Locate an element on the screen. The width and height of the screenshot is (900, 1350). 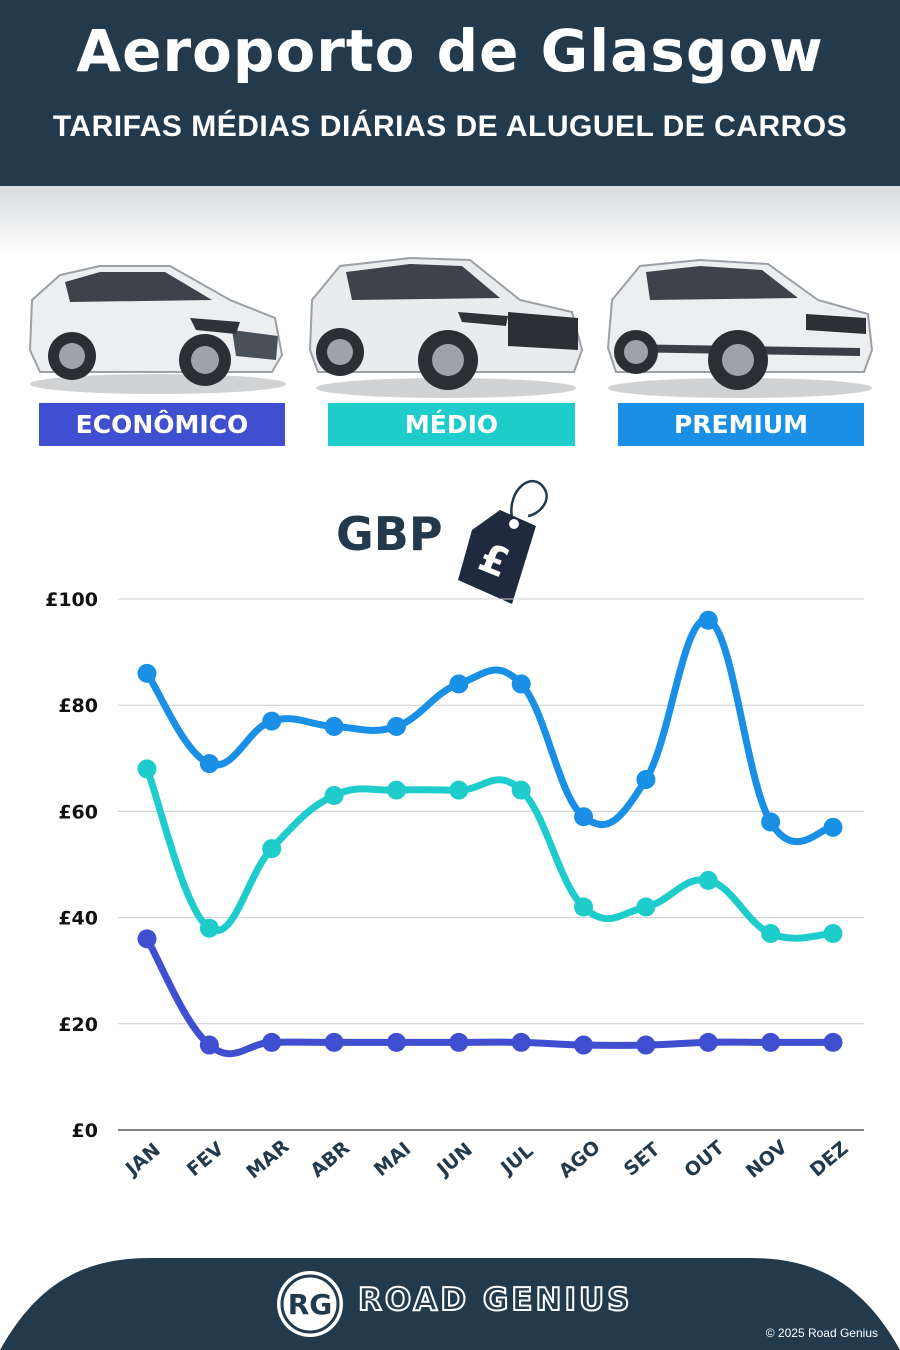
footer-bar is located at coordinates (450, 1304).